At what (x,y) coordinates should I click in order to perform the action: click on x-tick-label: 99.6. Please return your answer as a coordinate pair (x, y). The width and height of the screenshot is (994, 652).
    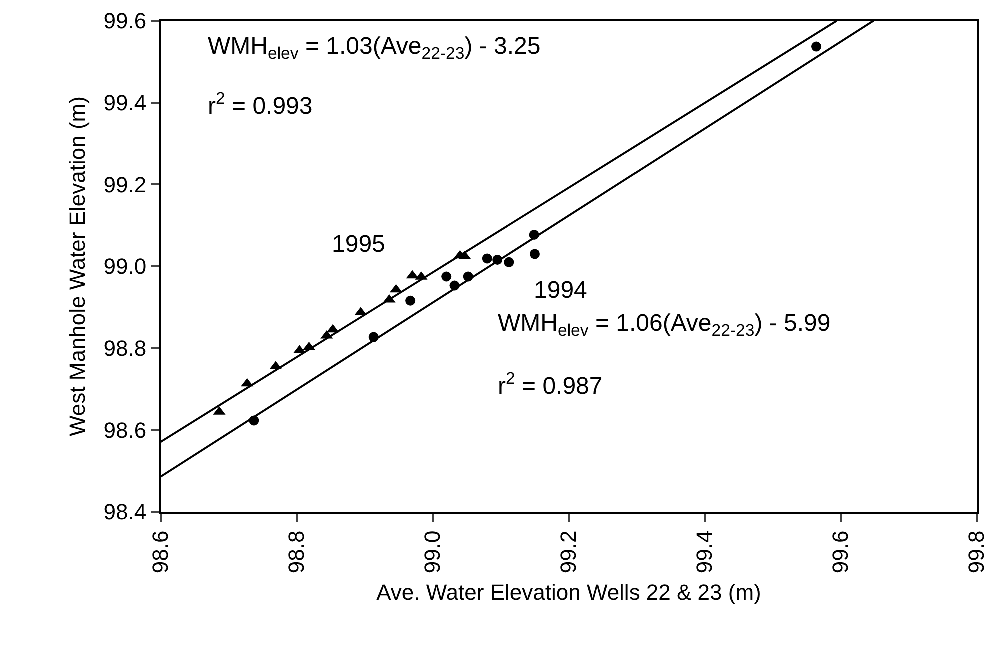
    Looking at the image, I should click on (841, 552).